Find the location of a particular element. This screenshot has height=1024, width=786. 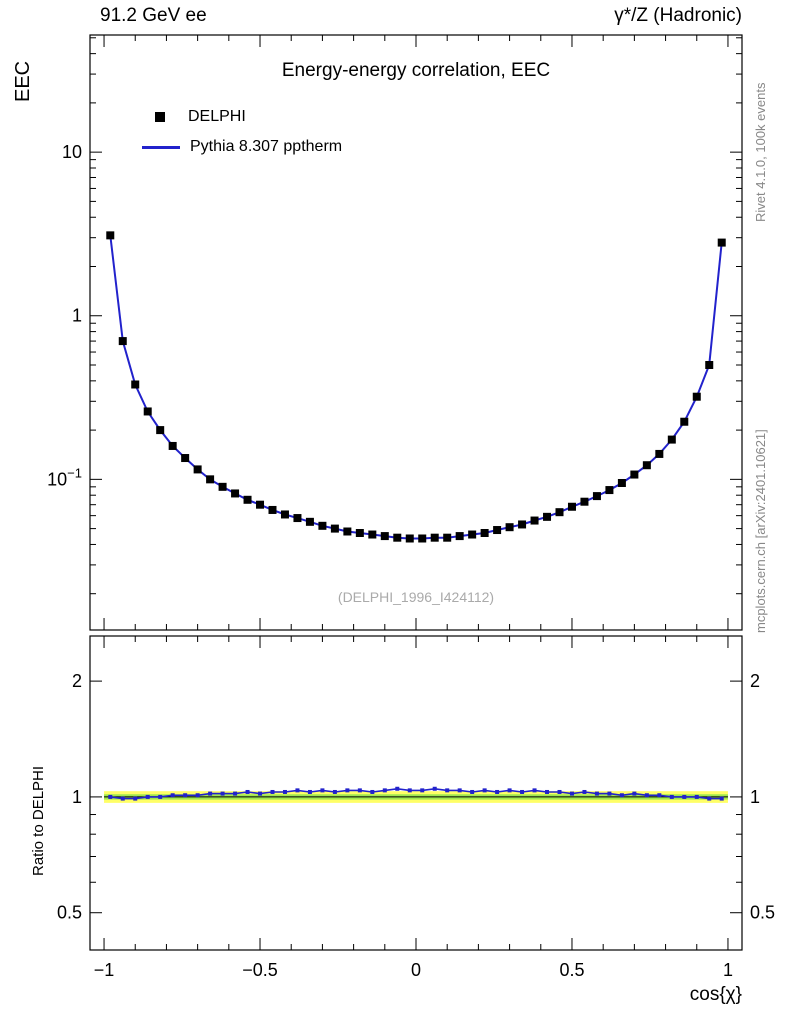

legend-item-delphi: DELPHI is located at coordinates (242, 117).